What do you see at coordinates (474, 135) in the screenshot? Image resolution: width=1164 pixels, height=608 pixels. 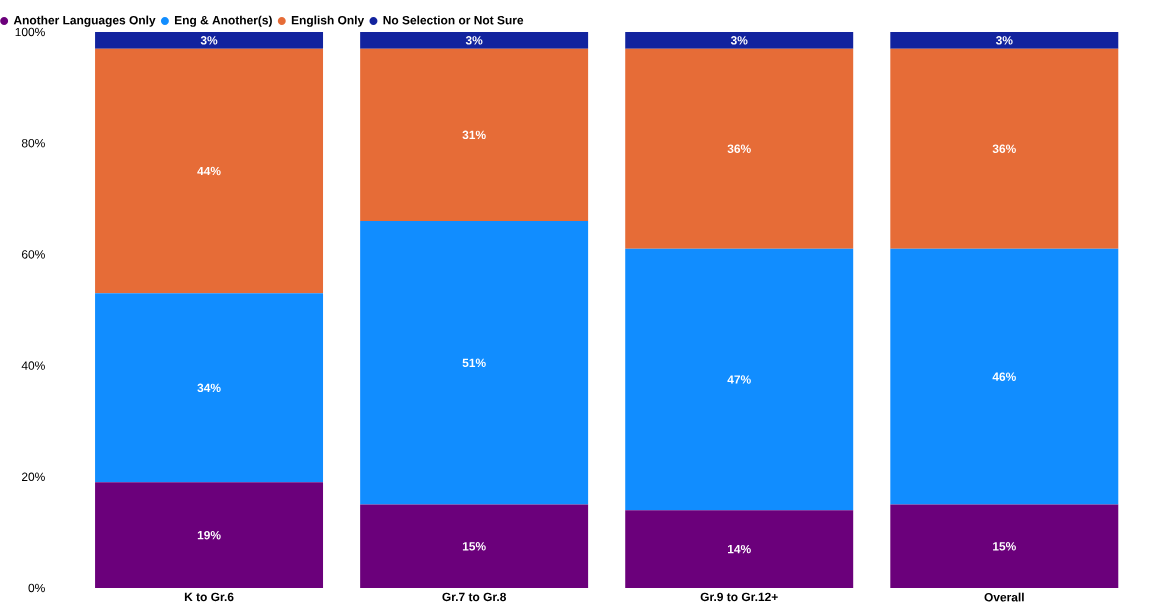 I see `data-label: 31%` at bounding box center [474, 135].